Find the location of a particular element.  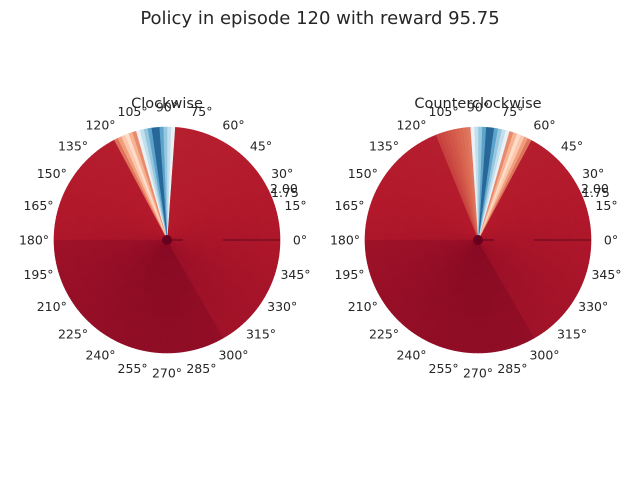

figure-title: Policy in episode 120 with reward 95.75 is located at coordinates (319, 18).